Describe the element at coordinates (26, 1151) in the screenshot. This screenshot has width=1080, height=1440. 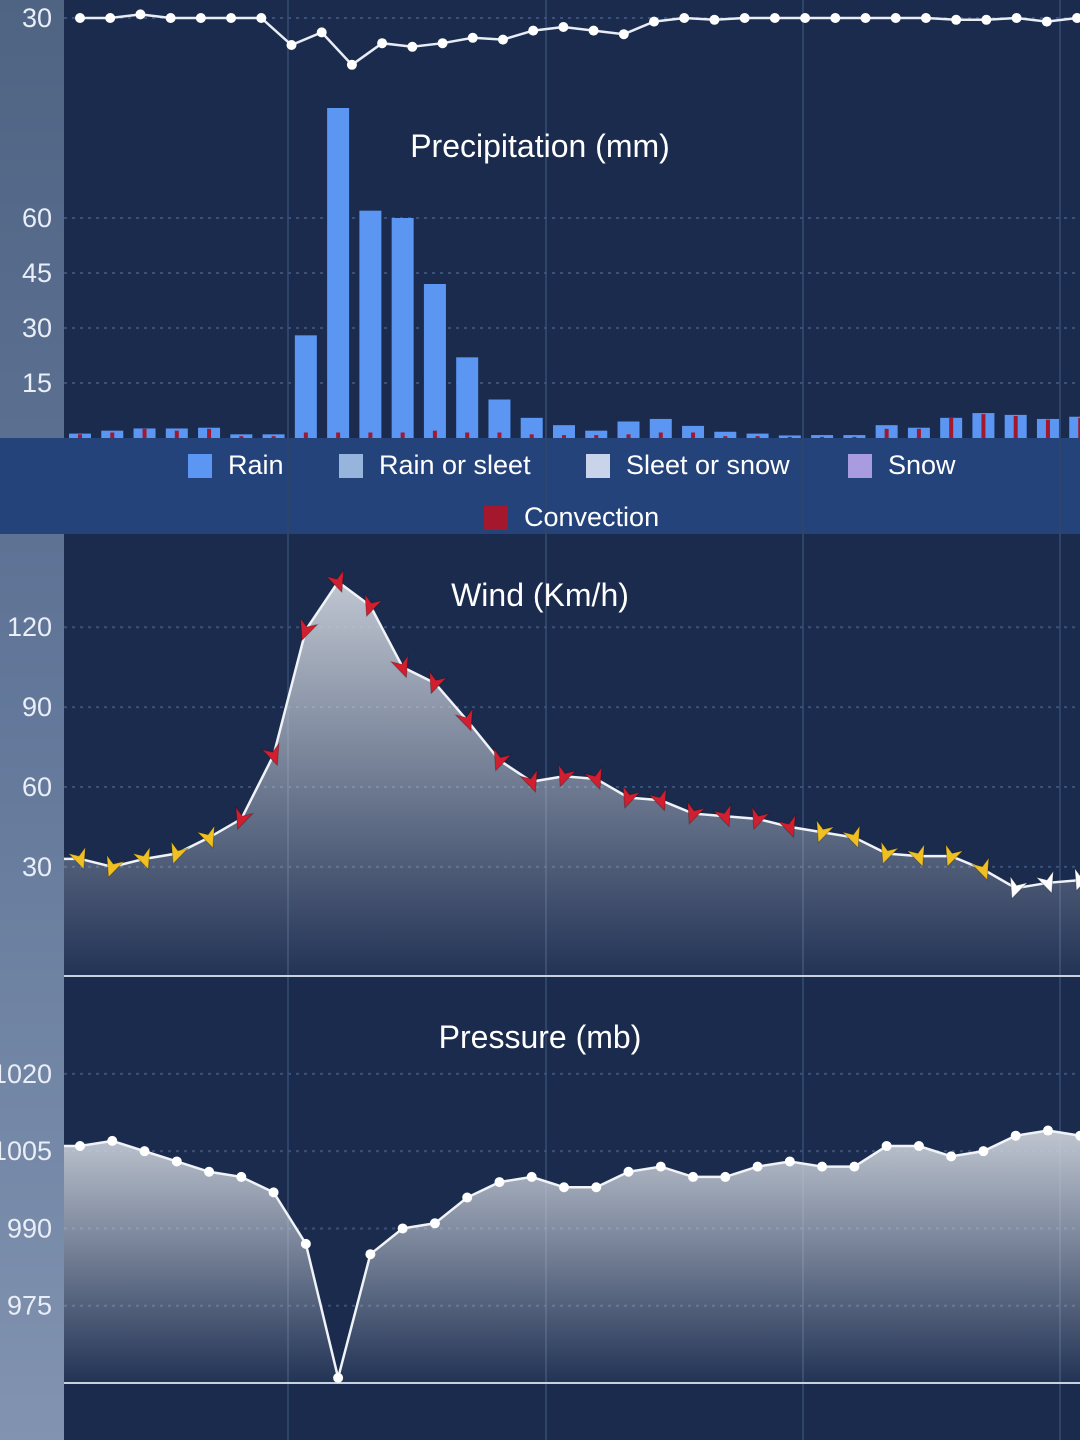
I see `y-tick-label: 1005` at that location.